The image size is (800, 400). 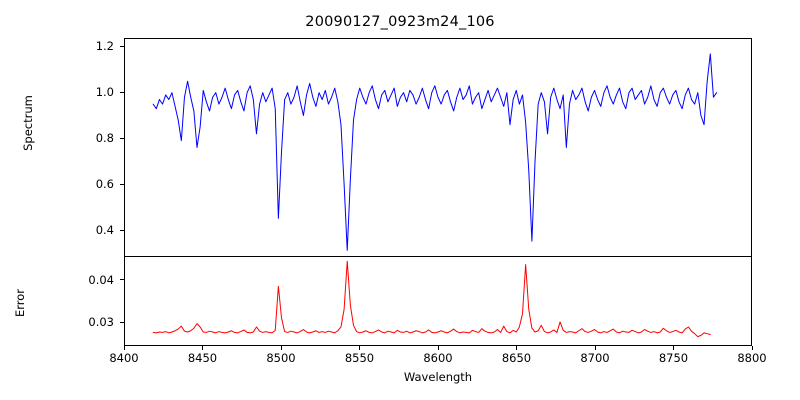 I want to click on y-tick-label-error: 0.04, so click(x=101, y=279).